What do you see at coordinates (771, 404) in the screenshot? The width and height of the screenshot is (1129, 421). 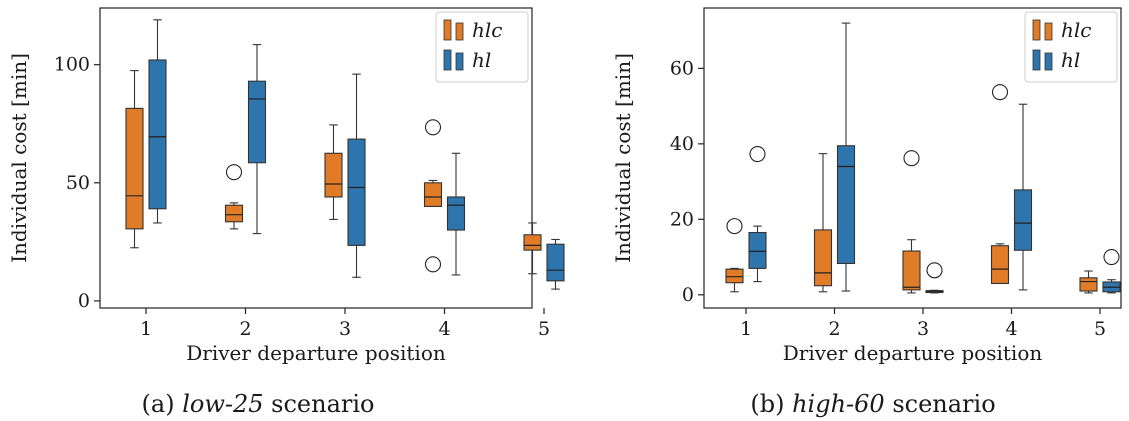 I see `caption-prefix: (b)` at bounding box center [771, 404].